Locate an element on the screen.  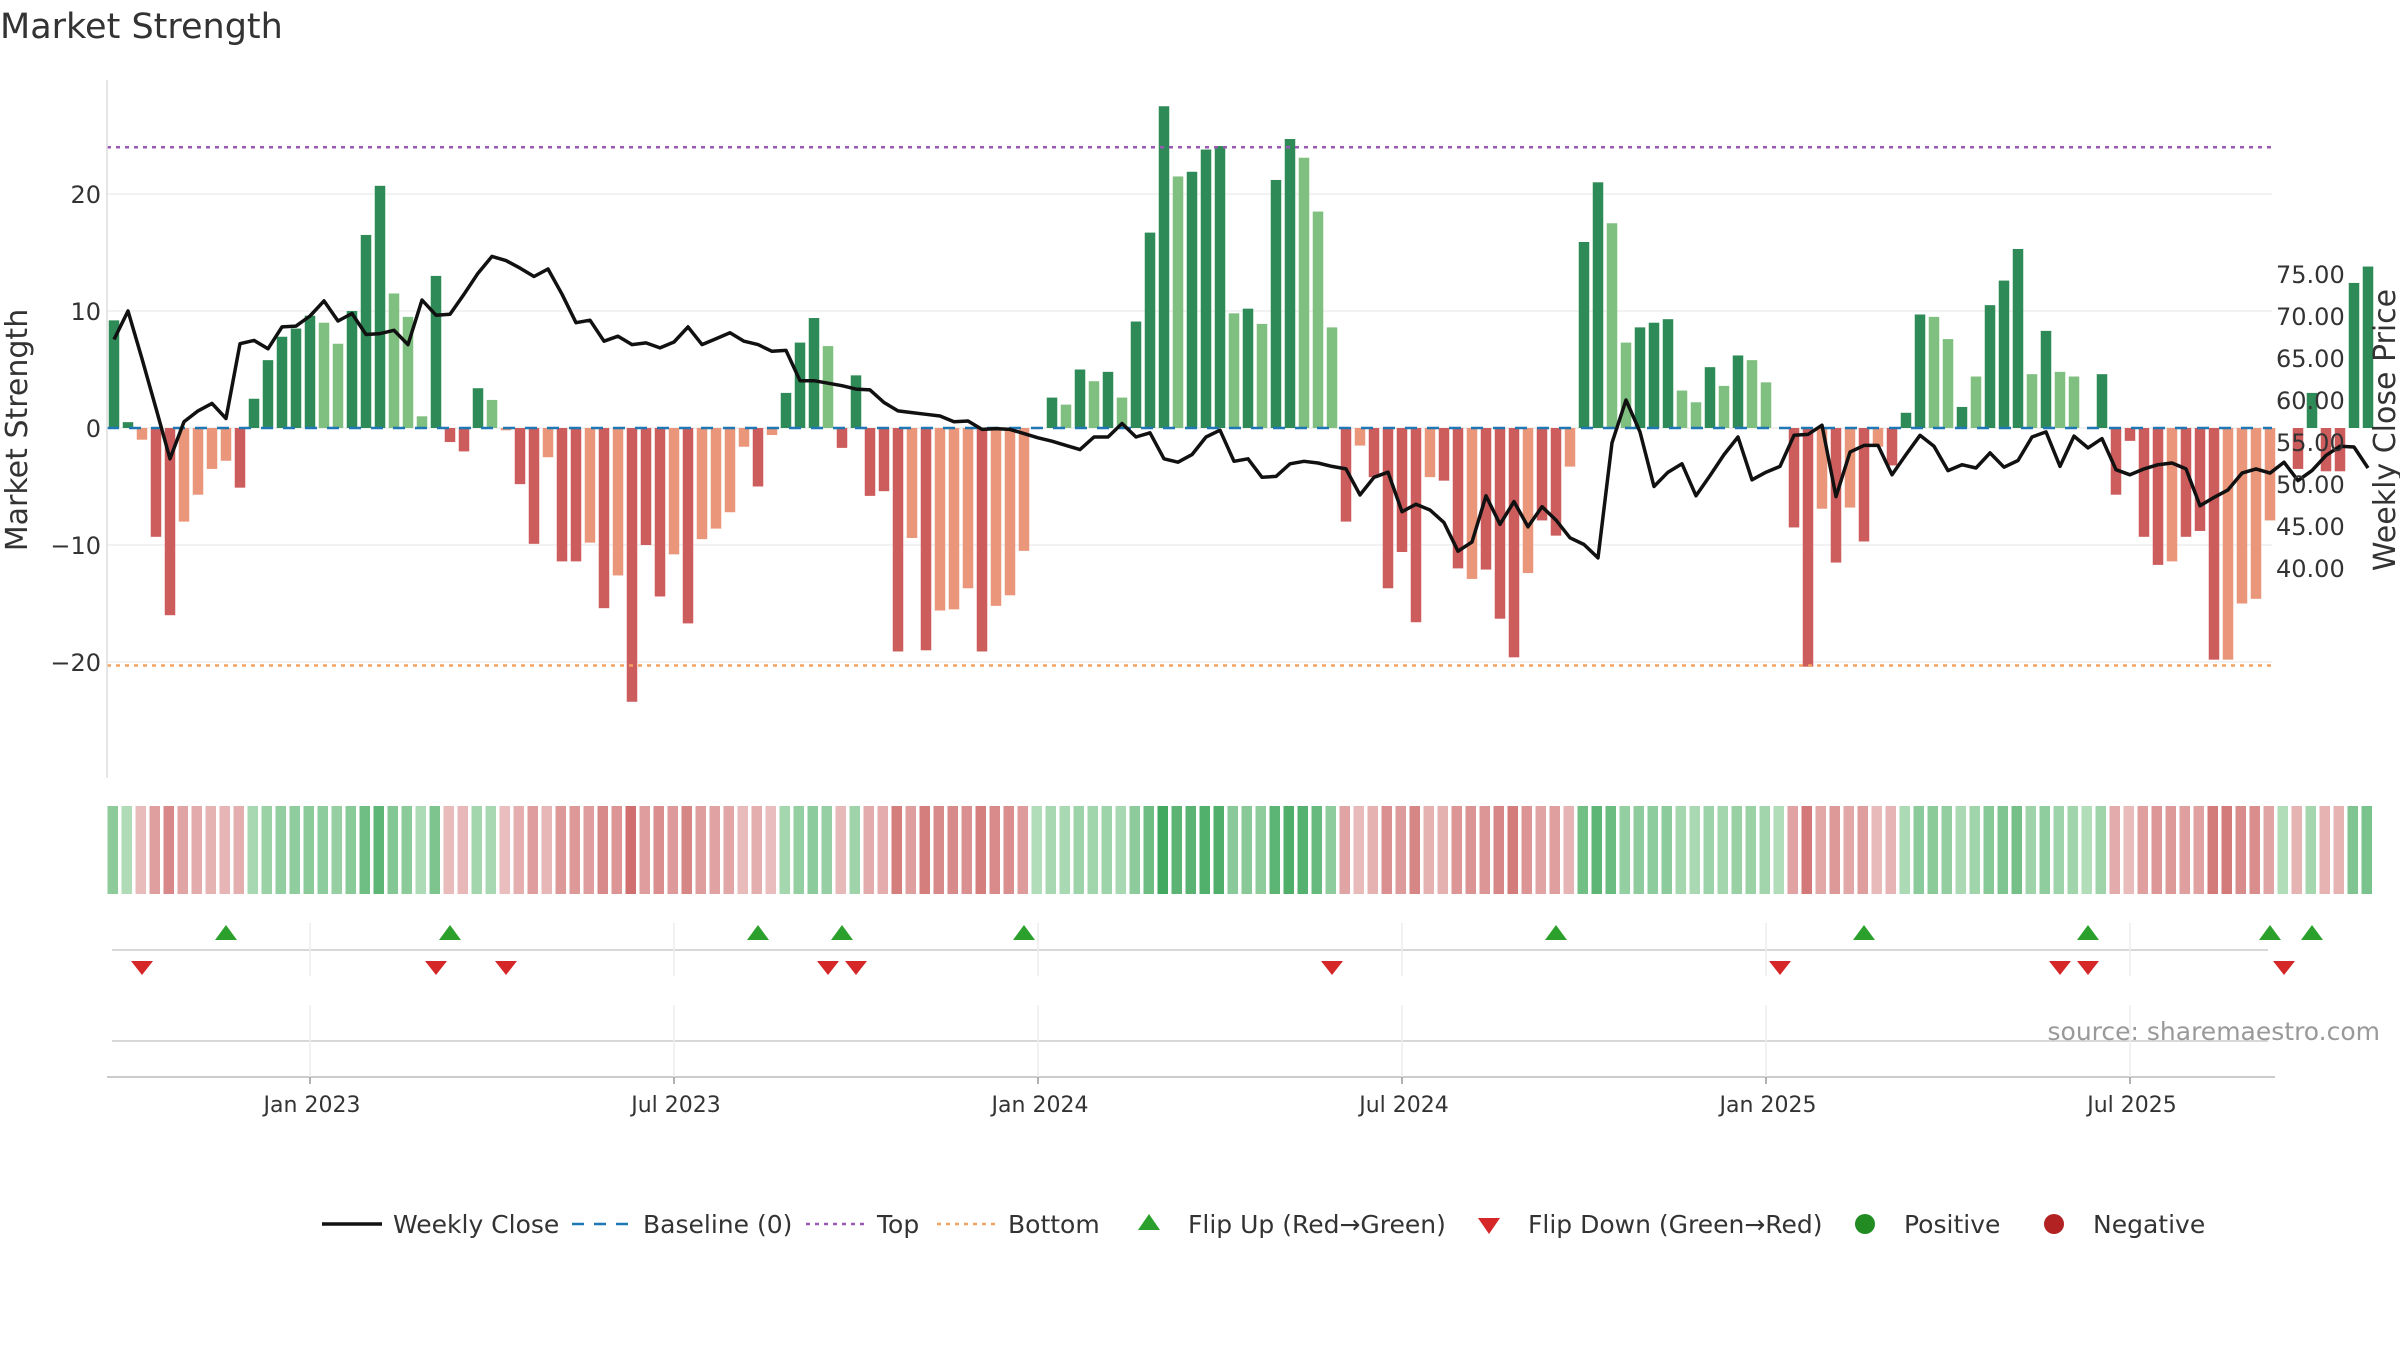
legend-item: Bottom is located at coordinates (1018, 1224).